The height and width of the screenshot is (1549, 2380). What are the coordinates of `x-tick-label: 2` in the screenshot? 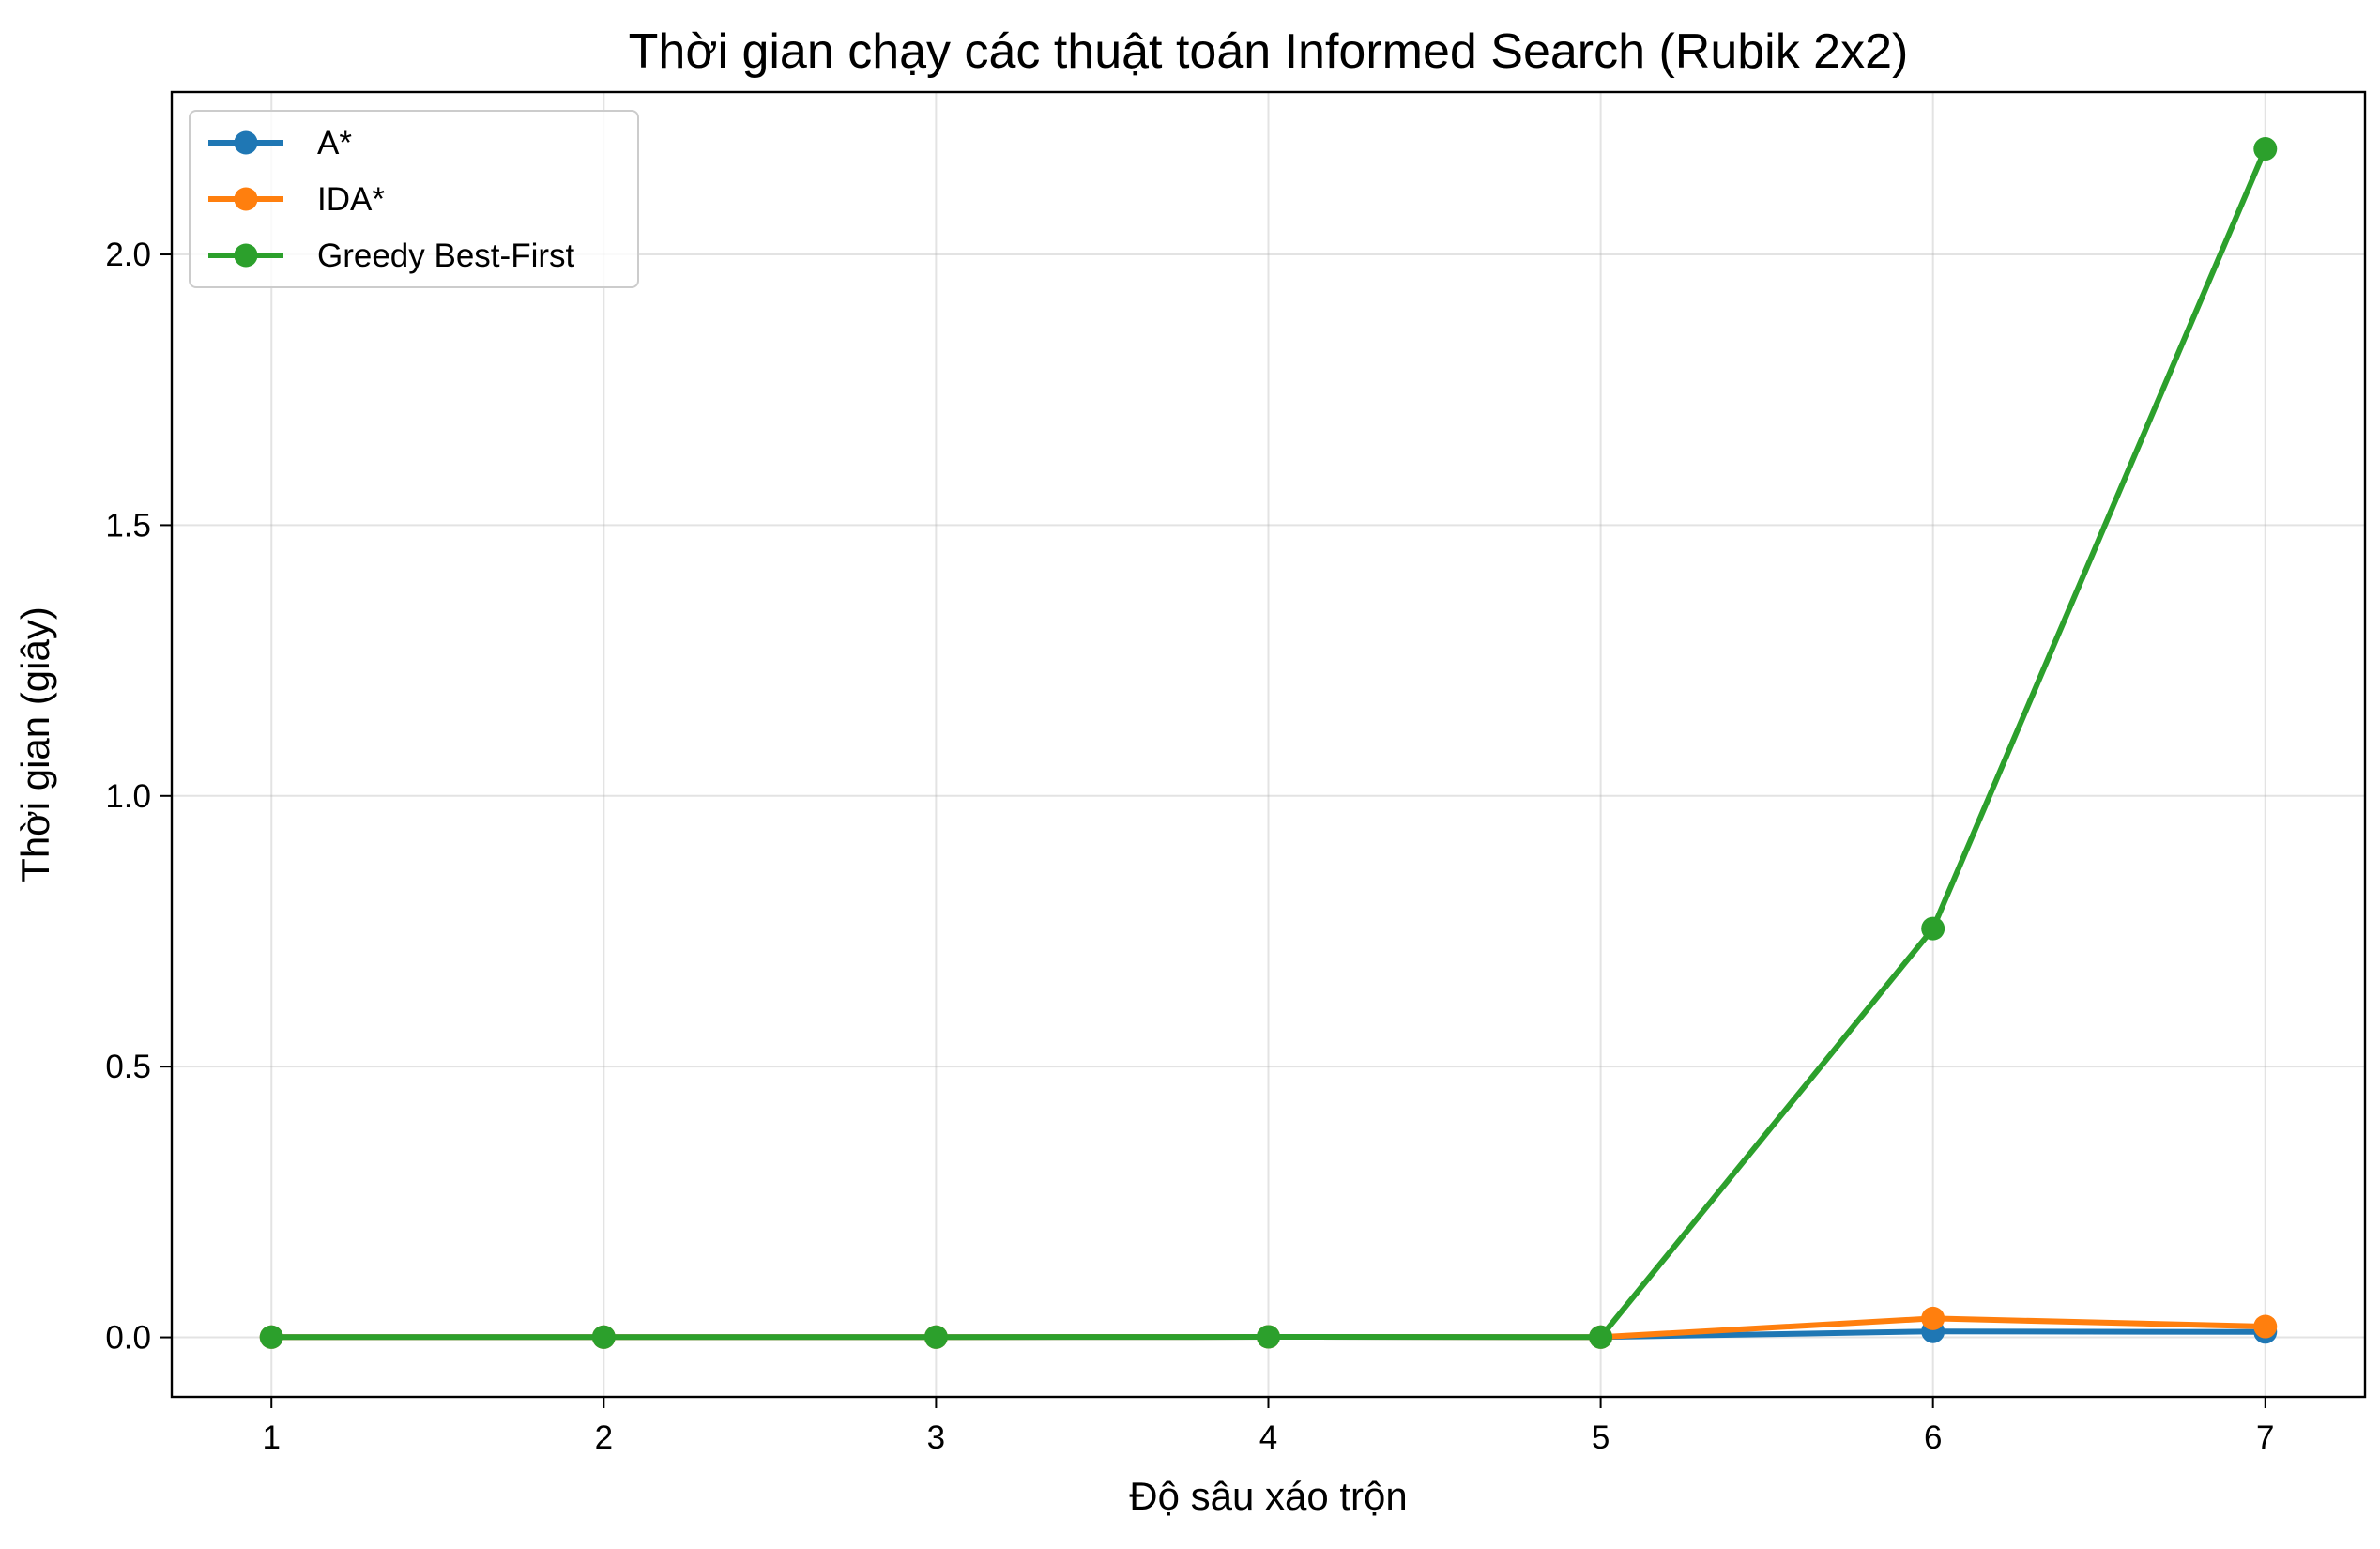 It's located at (604, 1437).